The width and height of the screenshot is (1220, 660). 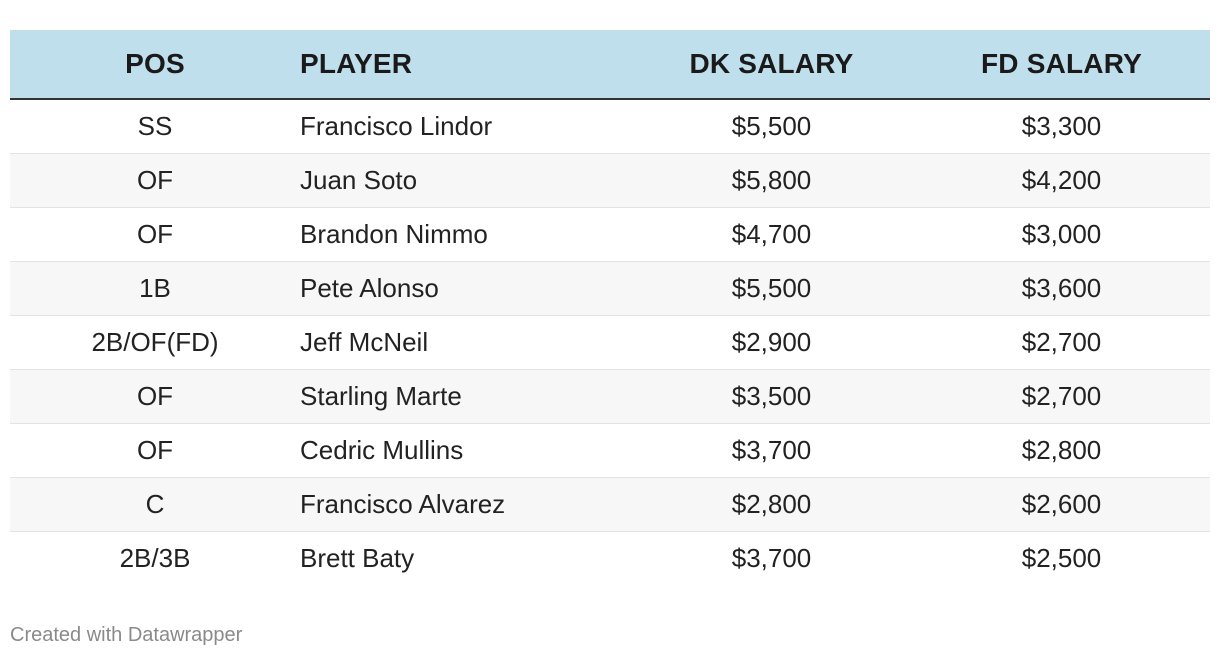 I want to click on table-row: 2B/OF(FD) Jeff McNeil $2,900 $2,700, so click(x=610, y=342).